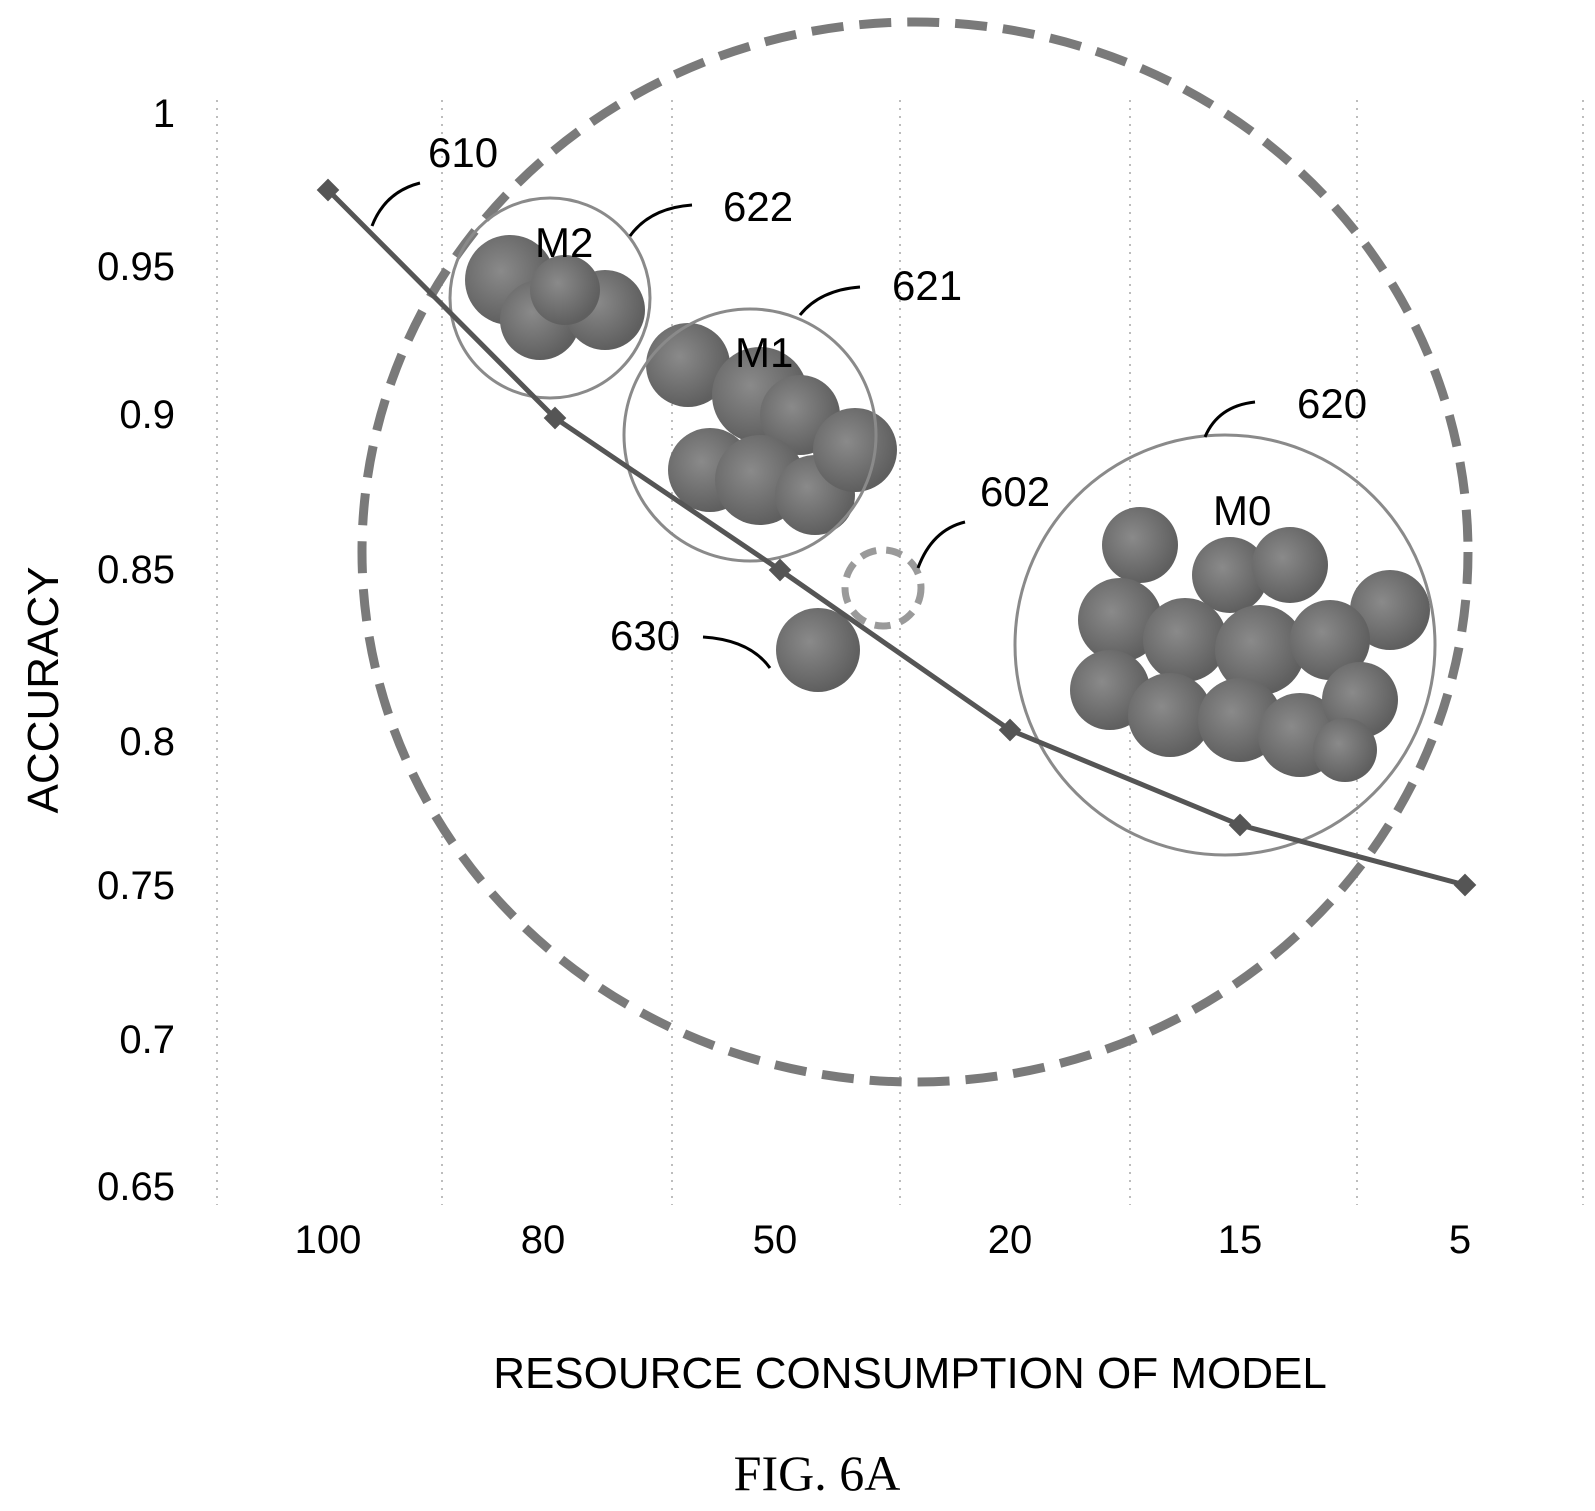  I want to click on y-tick-0.85: 0.85, so click(136, 570).